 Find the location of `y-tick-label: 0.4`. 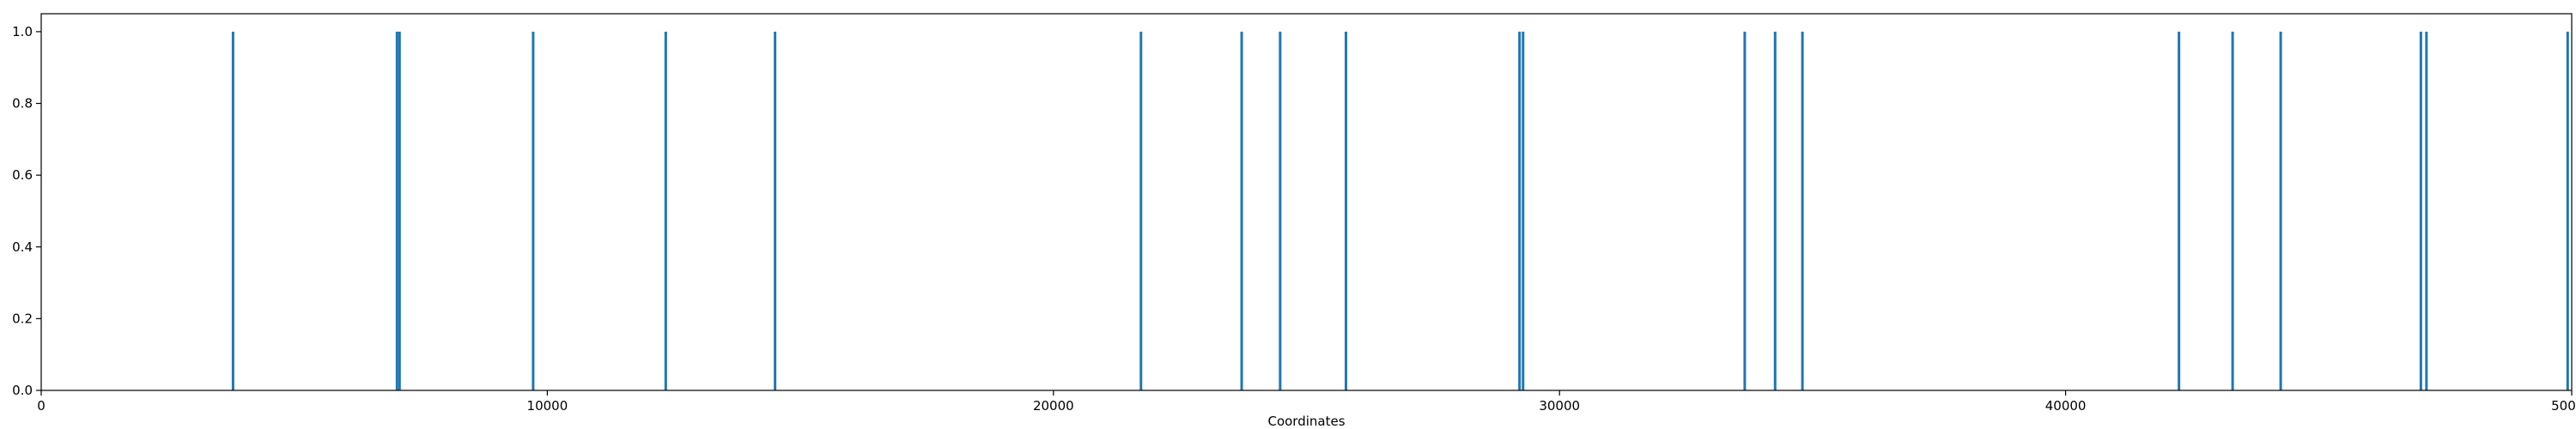

y-tick-label: 0.4 is located at coordinates (23, 247).